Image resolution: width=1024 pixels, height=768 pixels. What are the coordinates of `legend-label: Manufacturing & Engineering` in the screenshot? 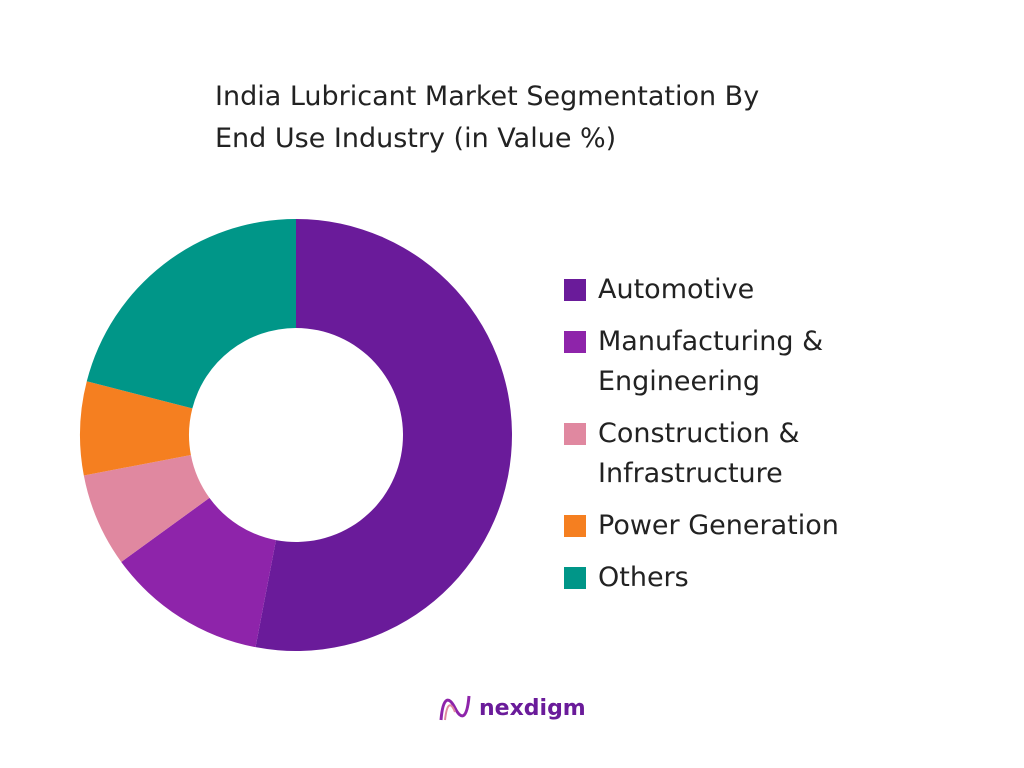 It's located at (711, 361).